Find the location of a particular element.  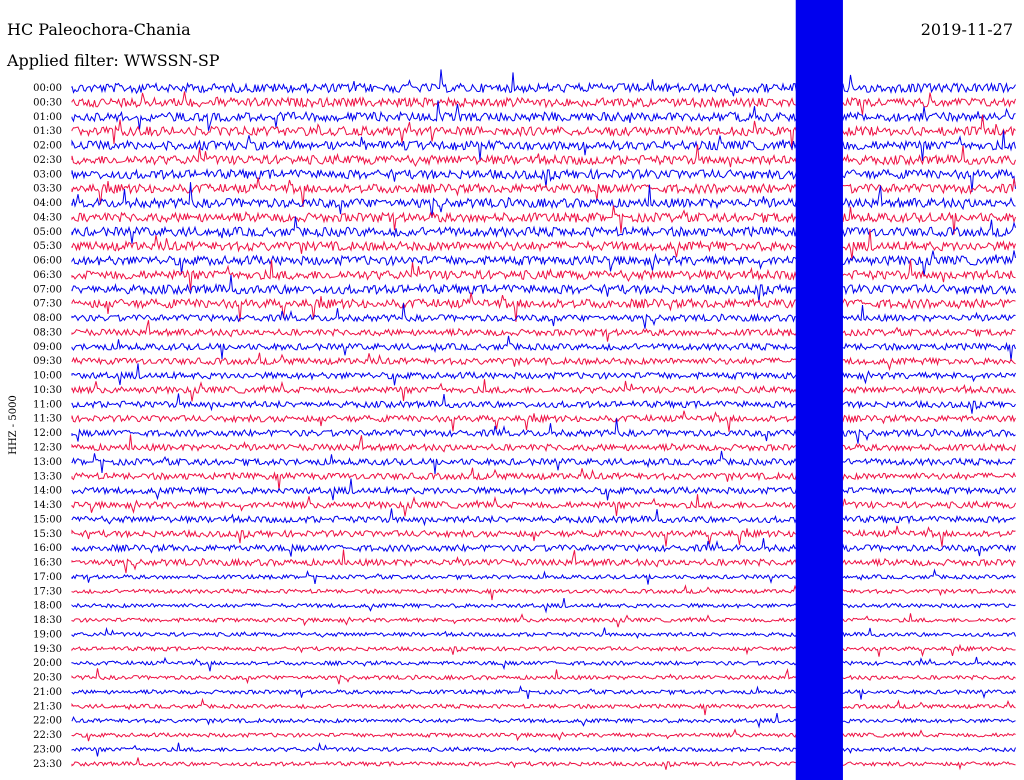

row-label: 16:00 is located at coordinates (47, 548).